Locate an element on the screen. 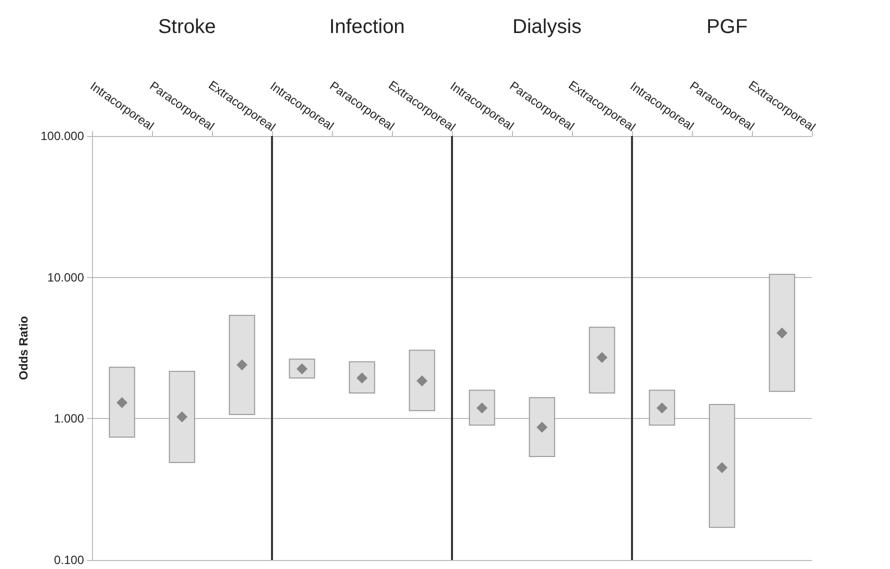  y-tick-label: 10.000 is located at coordinates (65, 277).